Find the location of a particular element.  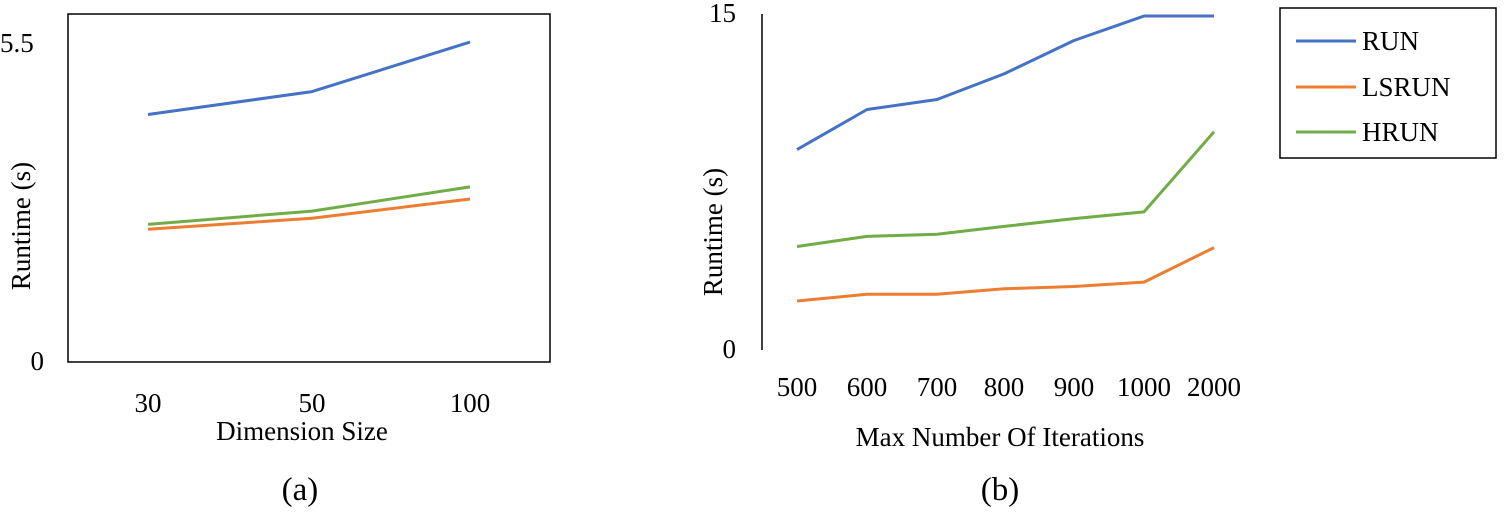

chart-b-legend: RUN LSRUN HRUN is located at coordinates (1388, 83).